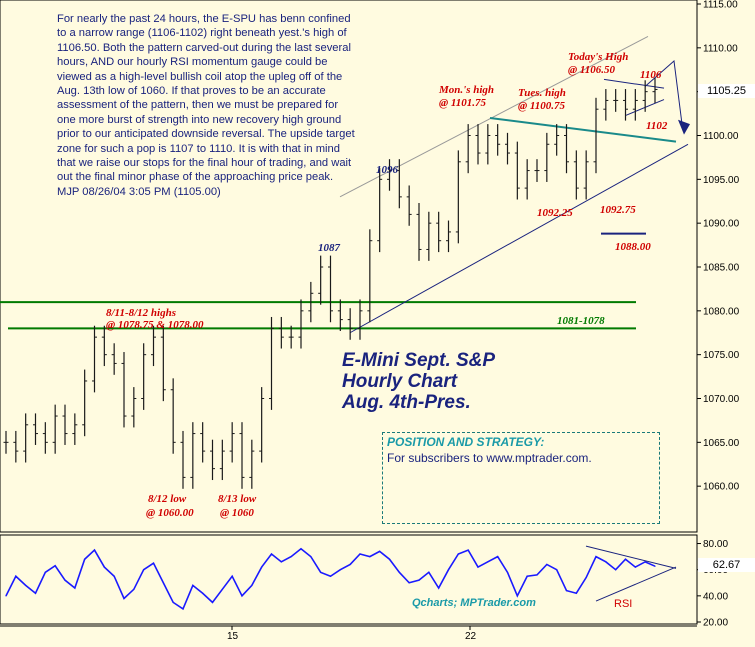 The height and width of the screenshot is (647, 755). Describe the element at coordinates (721, 136) in the screenshot. I see `y-tick-label: 1100.00` at that location.